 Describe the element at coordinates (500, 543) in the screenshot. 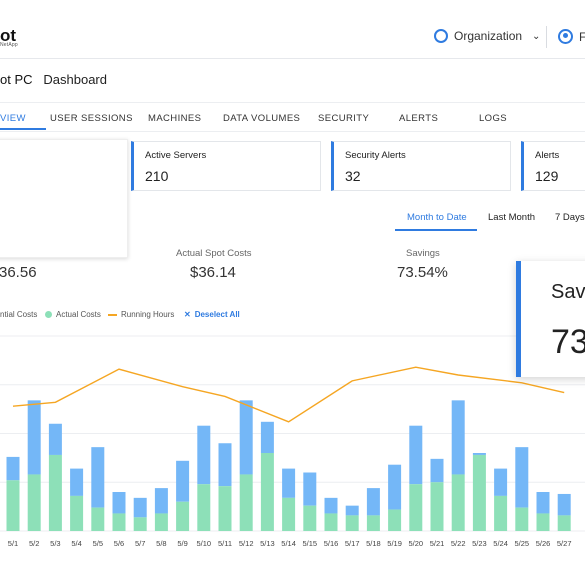

I see `x-tick-label: 5/24` at that location.